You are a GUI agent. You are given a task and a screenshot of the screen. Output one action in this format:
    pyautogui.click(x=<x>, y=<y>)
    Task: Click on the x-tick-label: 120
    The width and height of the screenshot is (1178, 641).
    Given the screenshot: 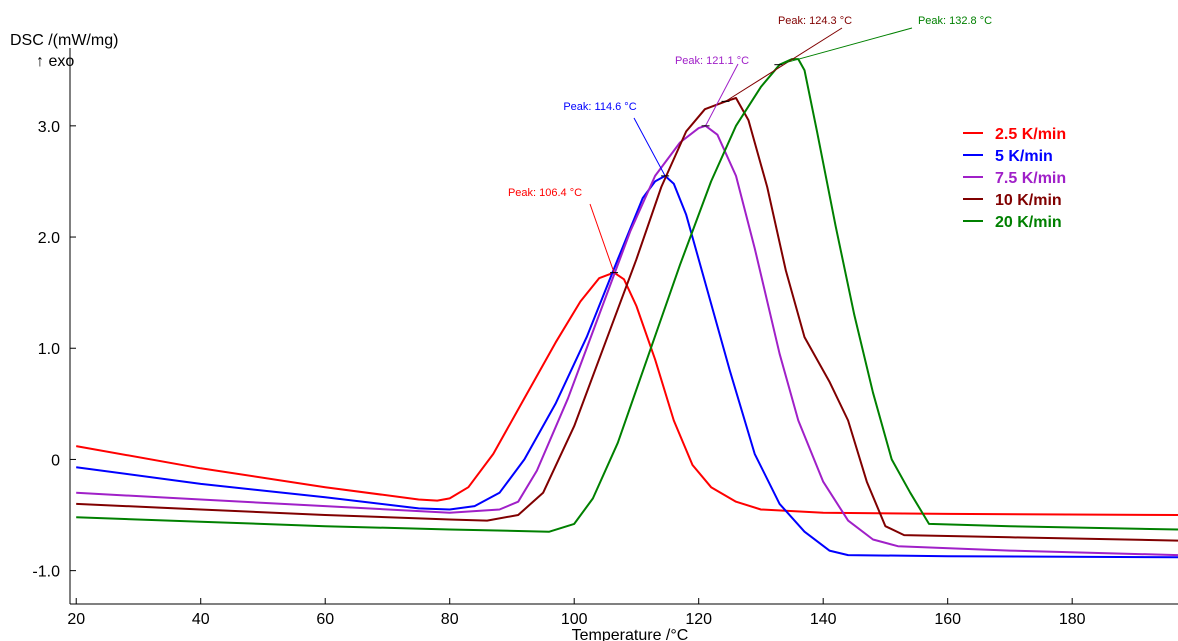 What is the action you would take?
    pyautogui.click(x=698, y=619)
    